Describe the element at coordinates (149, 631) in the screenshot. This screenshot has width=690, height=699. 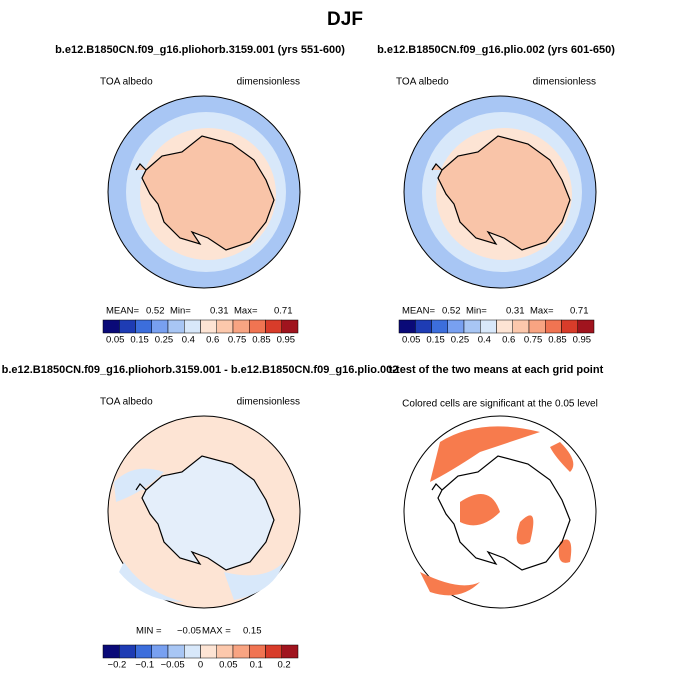
I see `stat-text: MIN =` at that location.